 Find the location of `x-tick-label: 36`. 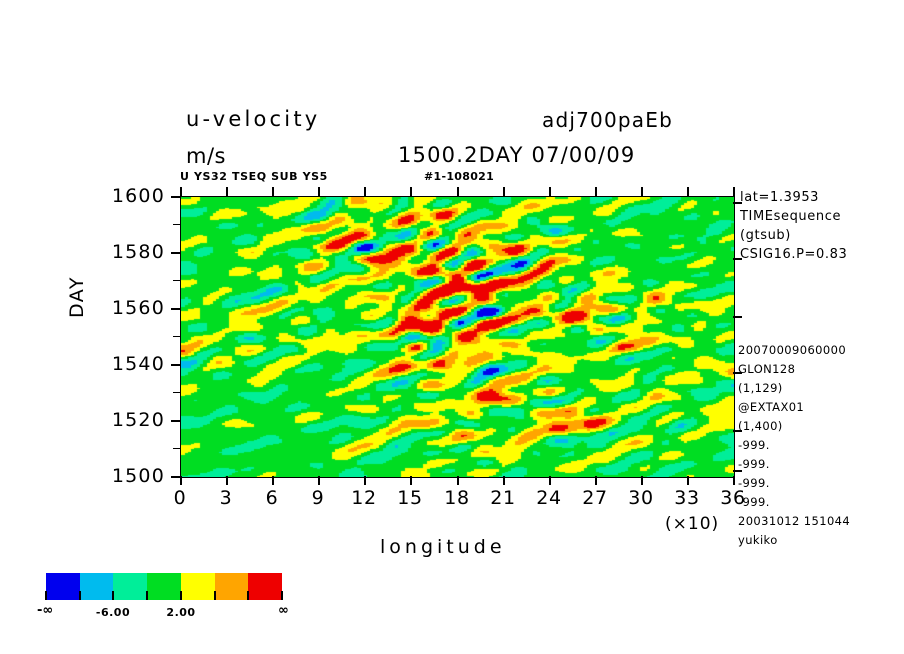

x-tick-label: 36 is located at coordinates (733, 498).